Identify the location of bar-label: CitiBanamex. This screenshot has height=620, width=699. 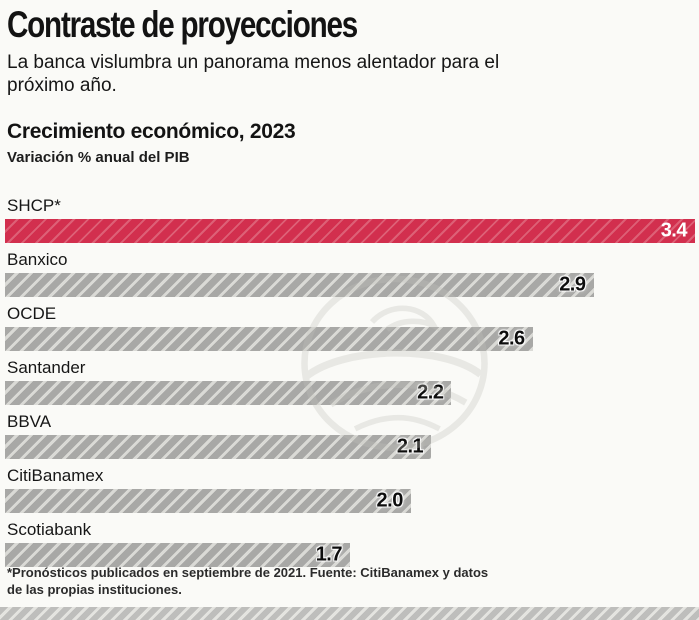
(55, 475).